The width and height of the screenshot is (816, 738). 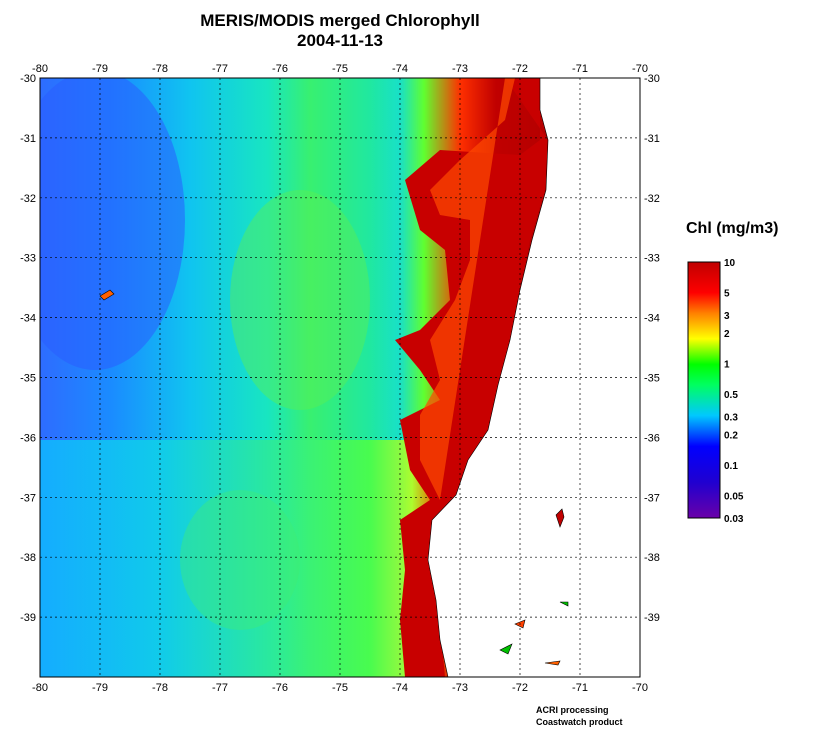 I want to click on lon-tick-bottom: -71, so click(x=580, y=688).